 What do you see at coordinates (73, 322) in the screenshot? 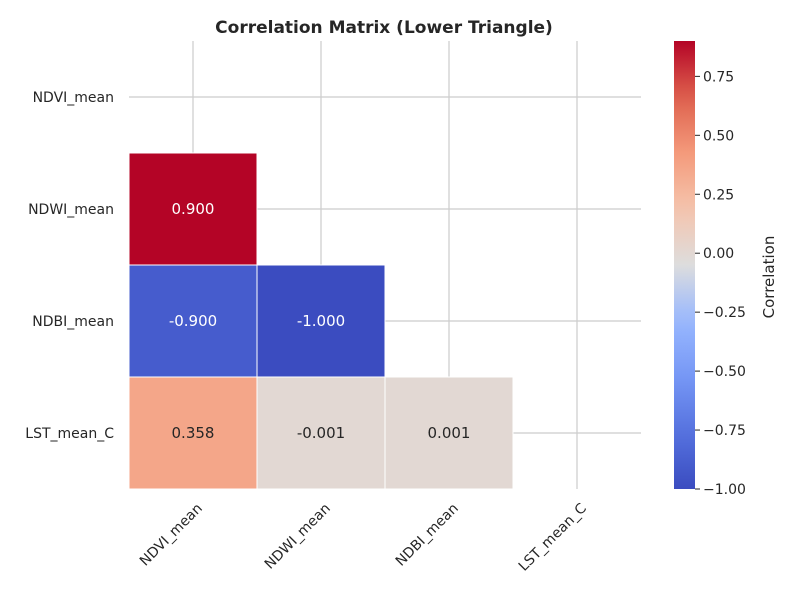
I see `y-tick-label: NDBI_mean` at bounding box center [73, 322].